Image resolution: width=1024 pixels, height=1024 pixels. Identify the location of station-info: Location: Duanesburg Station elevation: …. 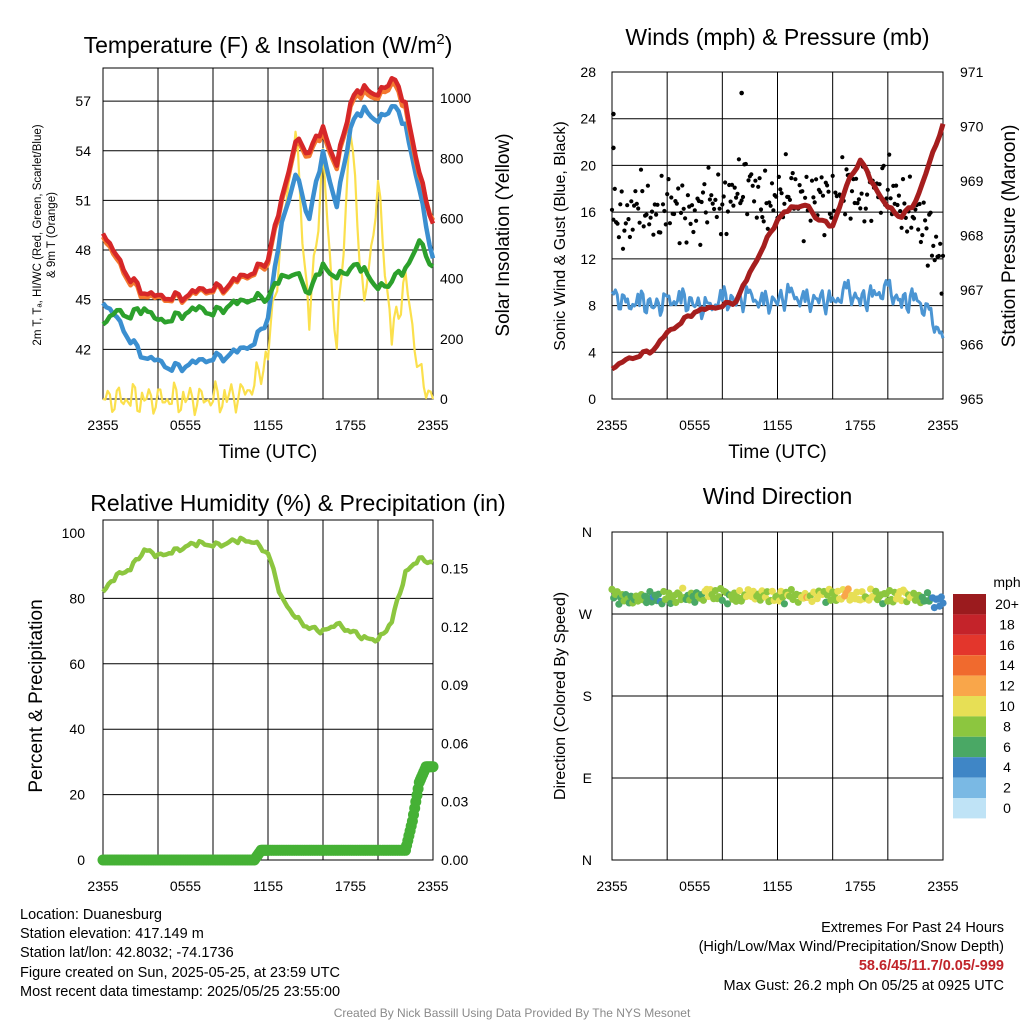
(180, 954).